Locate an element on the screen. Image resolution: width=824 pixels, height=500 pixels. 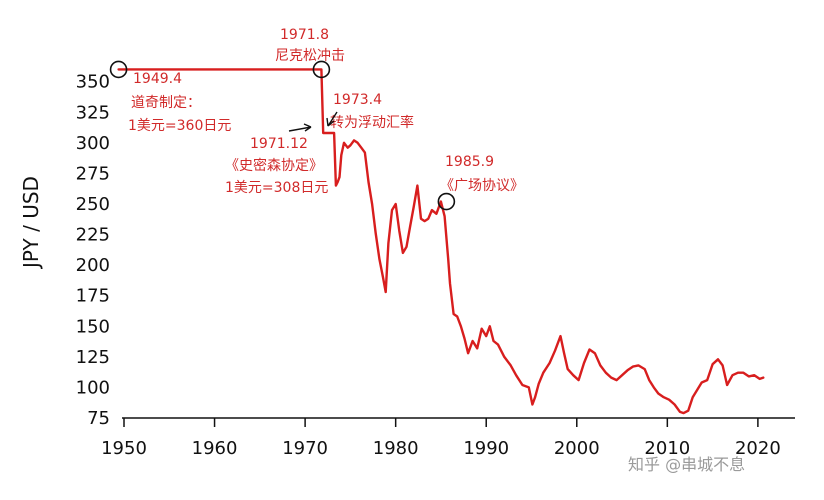
annotation-1949: 1949.4 道奇制定： 1美元=360日元 is located at coordinates (179, 102).